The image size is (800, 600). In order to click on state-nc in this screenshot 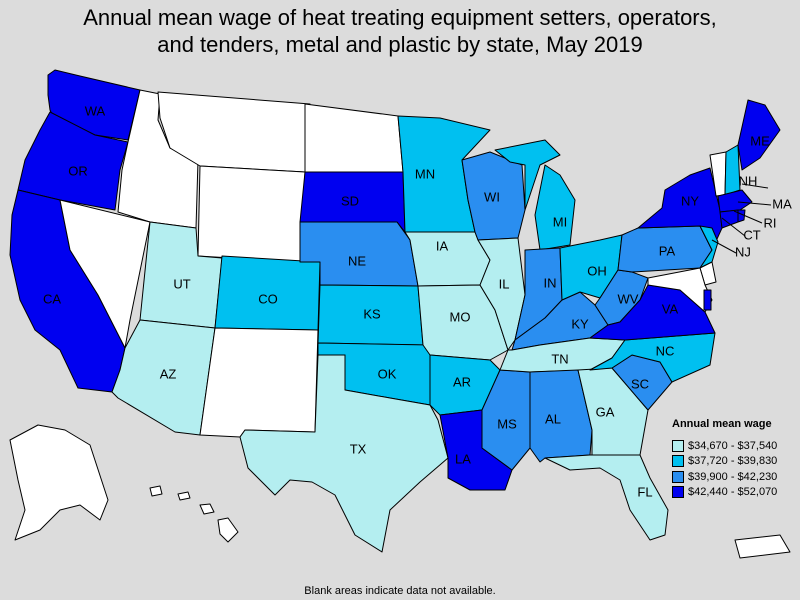, I will do `click(652, 357)`.